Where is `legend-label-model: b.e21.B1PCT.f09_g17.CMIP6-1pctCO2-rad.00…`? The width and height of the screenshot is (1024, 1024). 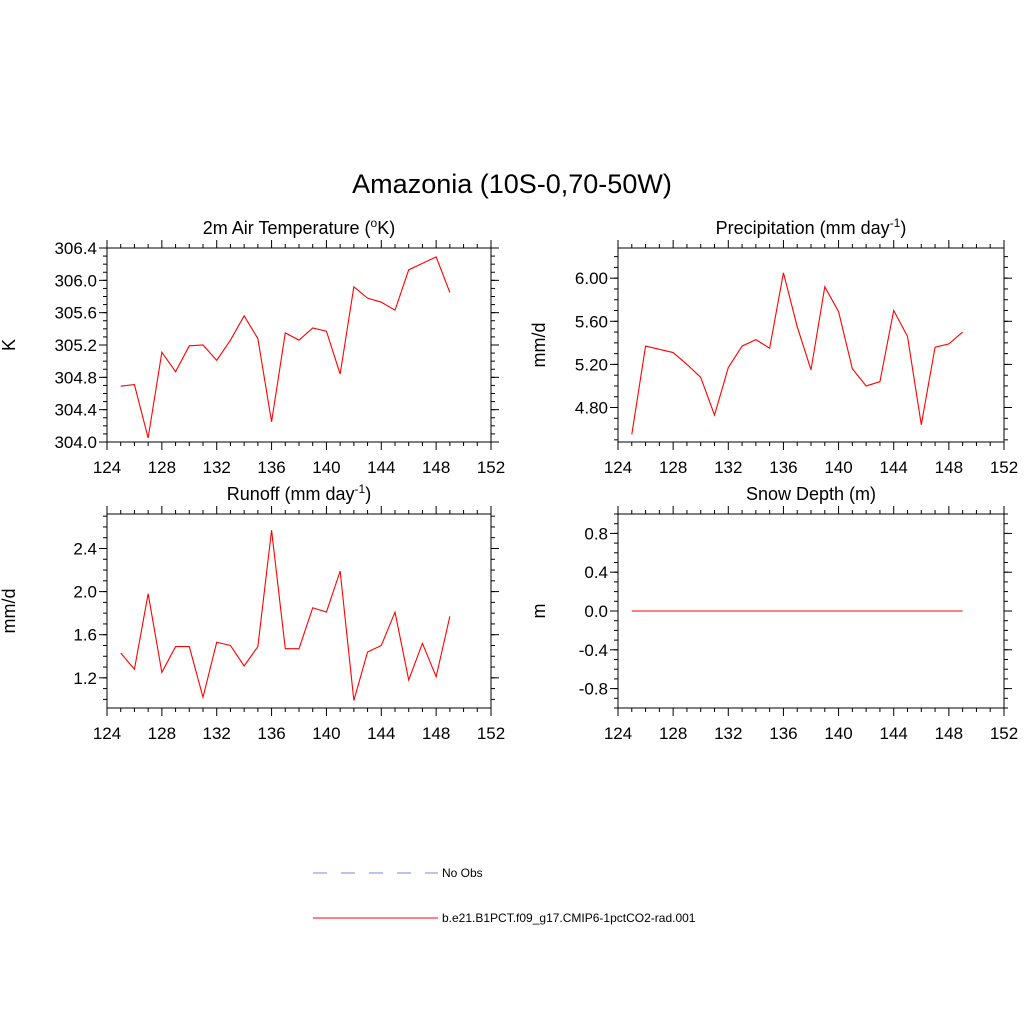 legend-label-model: b.e21.B1PCT.f09_g17.CMIP6-1pctCO2-rad.00… is located at coordinates (569, 918).